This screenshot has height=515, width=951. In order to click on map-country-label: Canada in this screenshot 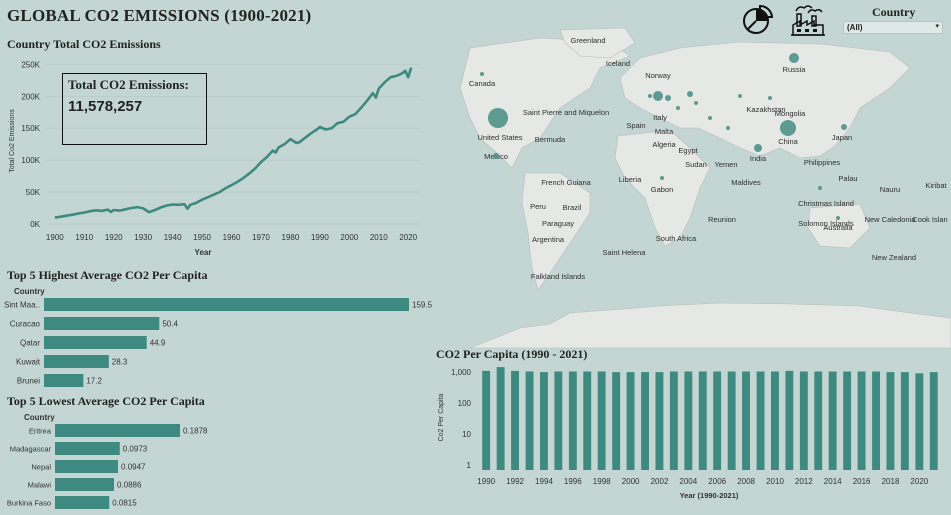, I will do `click(482, 83)`.